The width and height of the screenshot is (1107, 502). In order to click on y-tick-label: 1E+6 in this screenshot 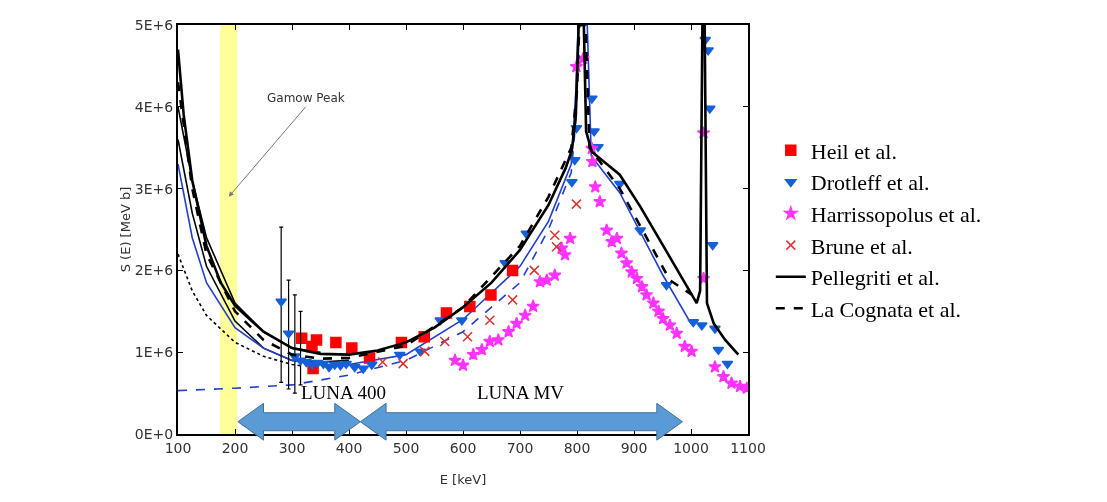, I will do `click(154, 352)`.